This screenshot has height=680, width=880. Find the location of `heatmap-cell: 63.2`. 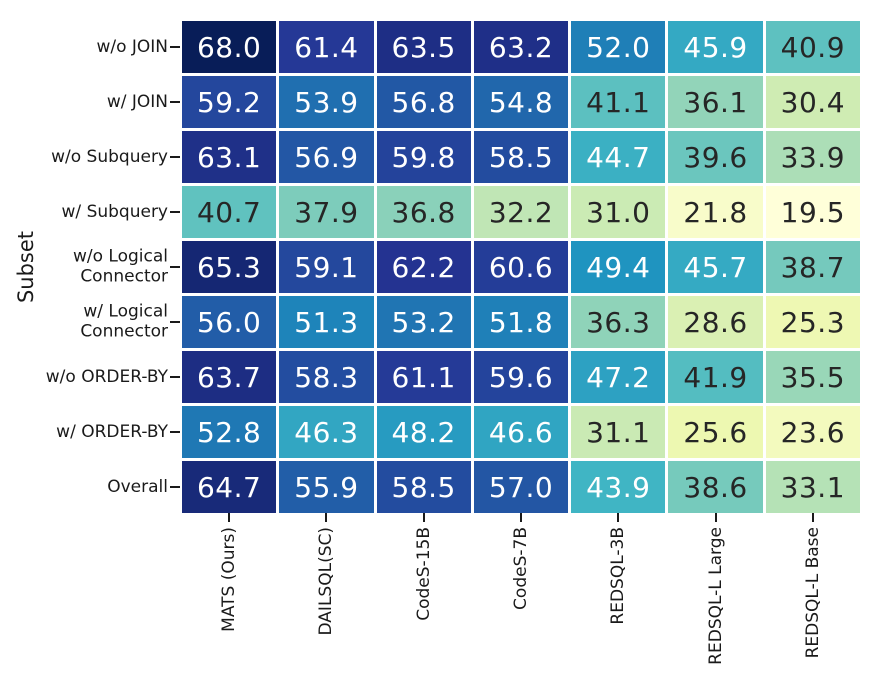

heatmap-cell: 63.2 is located at coordinates (521, 47).